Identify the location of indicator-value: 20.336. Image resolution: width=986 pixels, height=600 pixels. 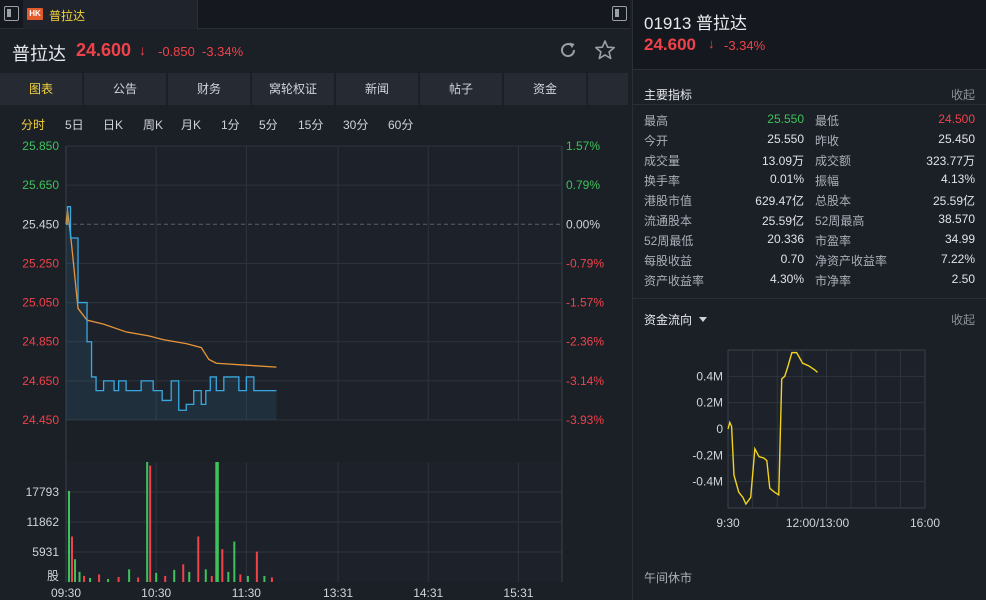
(785, 239).